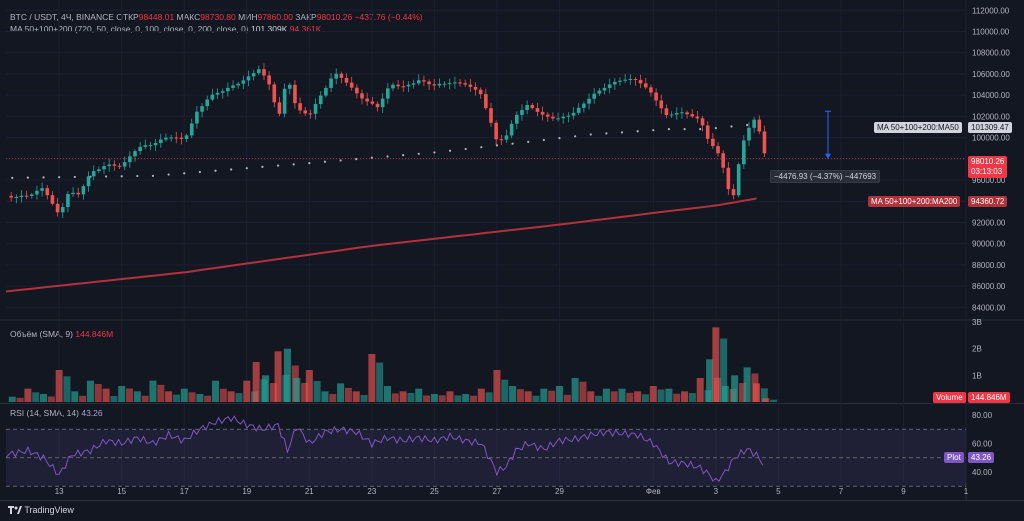 Image resolution: width=1024 pixels, height=521 pixels. I want to click on tradingview-label: TradingView, so click(49, 510).